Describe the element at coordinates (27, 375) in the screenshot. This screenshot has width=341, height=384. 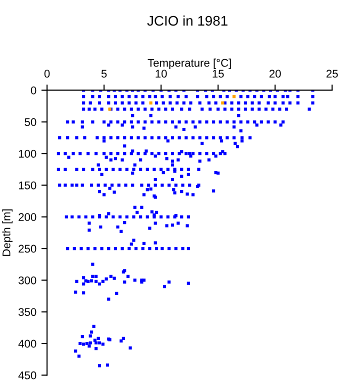
I see `y-tick-label: 450` at that location.